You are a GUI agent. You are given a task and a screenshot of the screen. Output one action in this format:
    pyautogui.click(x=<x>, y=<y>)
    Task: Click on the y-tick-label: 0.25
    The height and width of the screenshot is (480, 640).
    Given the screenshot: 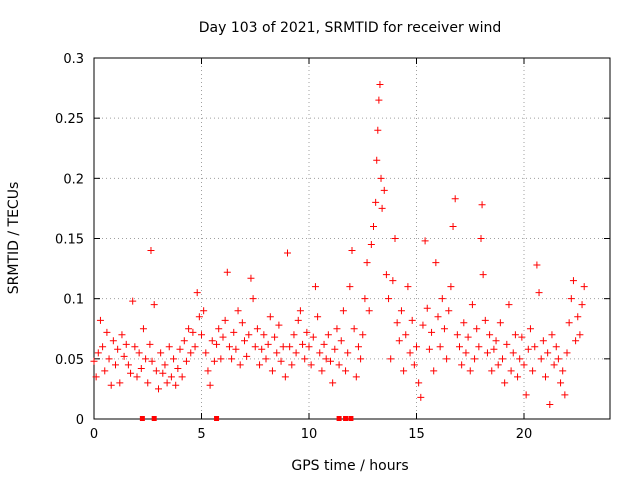 What is the action you would take?
    pyautogui.click(x=69, y=119)
    